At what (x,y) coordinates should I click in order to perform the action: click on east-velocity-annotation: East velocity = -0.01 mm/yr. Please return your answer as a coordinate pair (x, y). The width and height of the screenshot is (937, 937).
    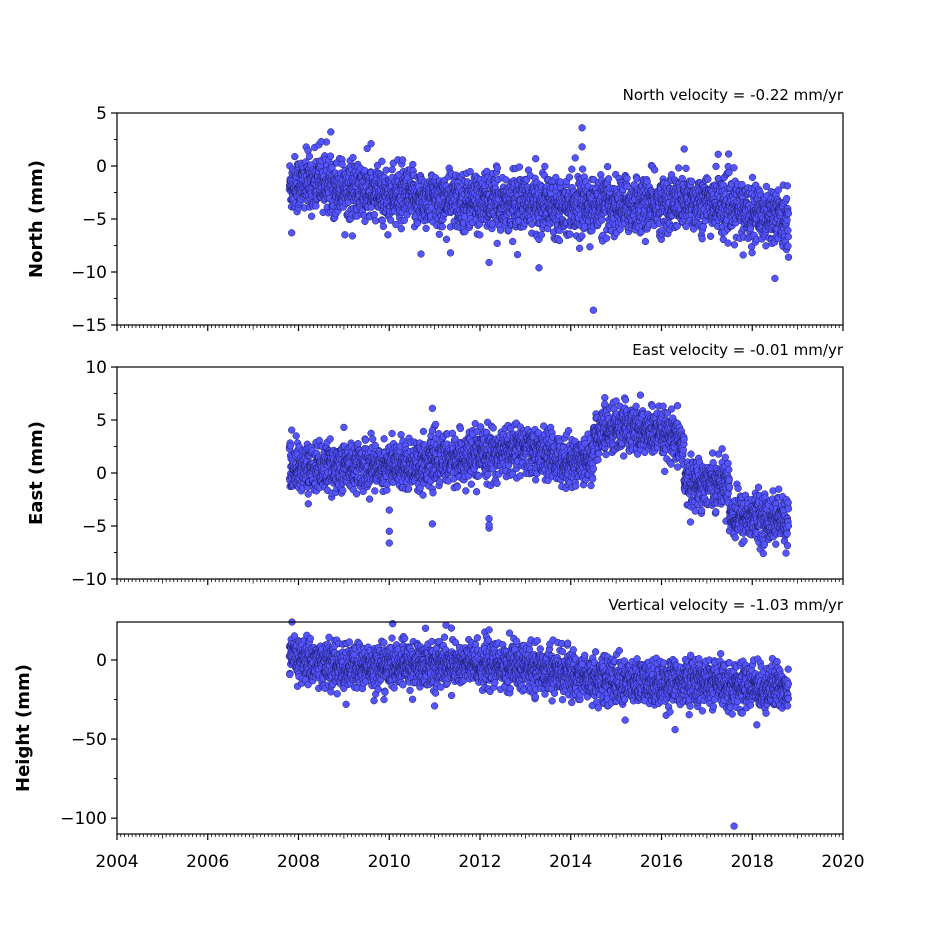
    Looking at the image, I should click on (738, 350).